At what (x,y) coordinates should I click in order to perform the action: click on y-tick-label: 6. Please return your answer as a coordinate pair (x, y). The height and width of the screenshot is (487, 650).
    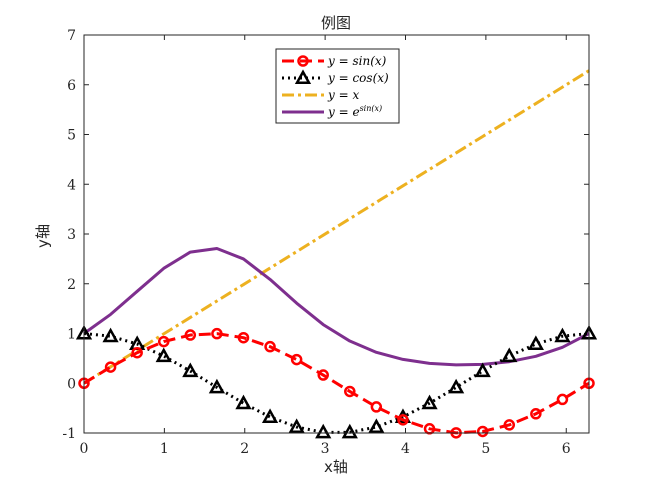
    Looking at the image, I should click on (71, 86).